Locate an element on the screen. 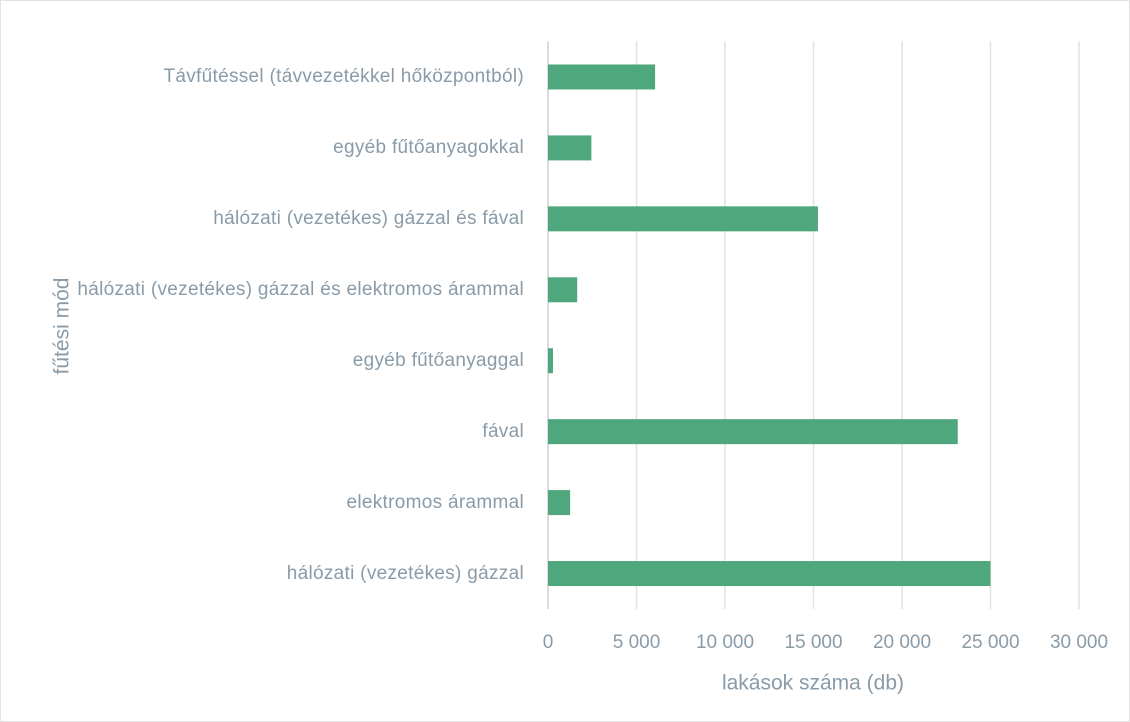 The height and width of the screenshot is (722, 1130). x-tick-label: 30 000 is located at coordinates (1079, 642).